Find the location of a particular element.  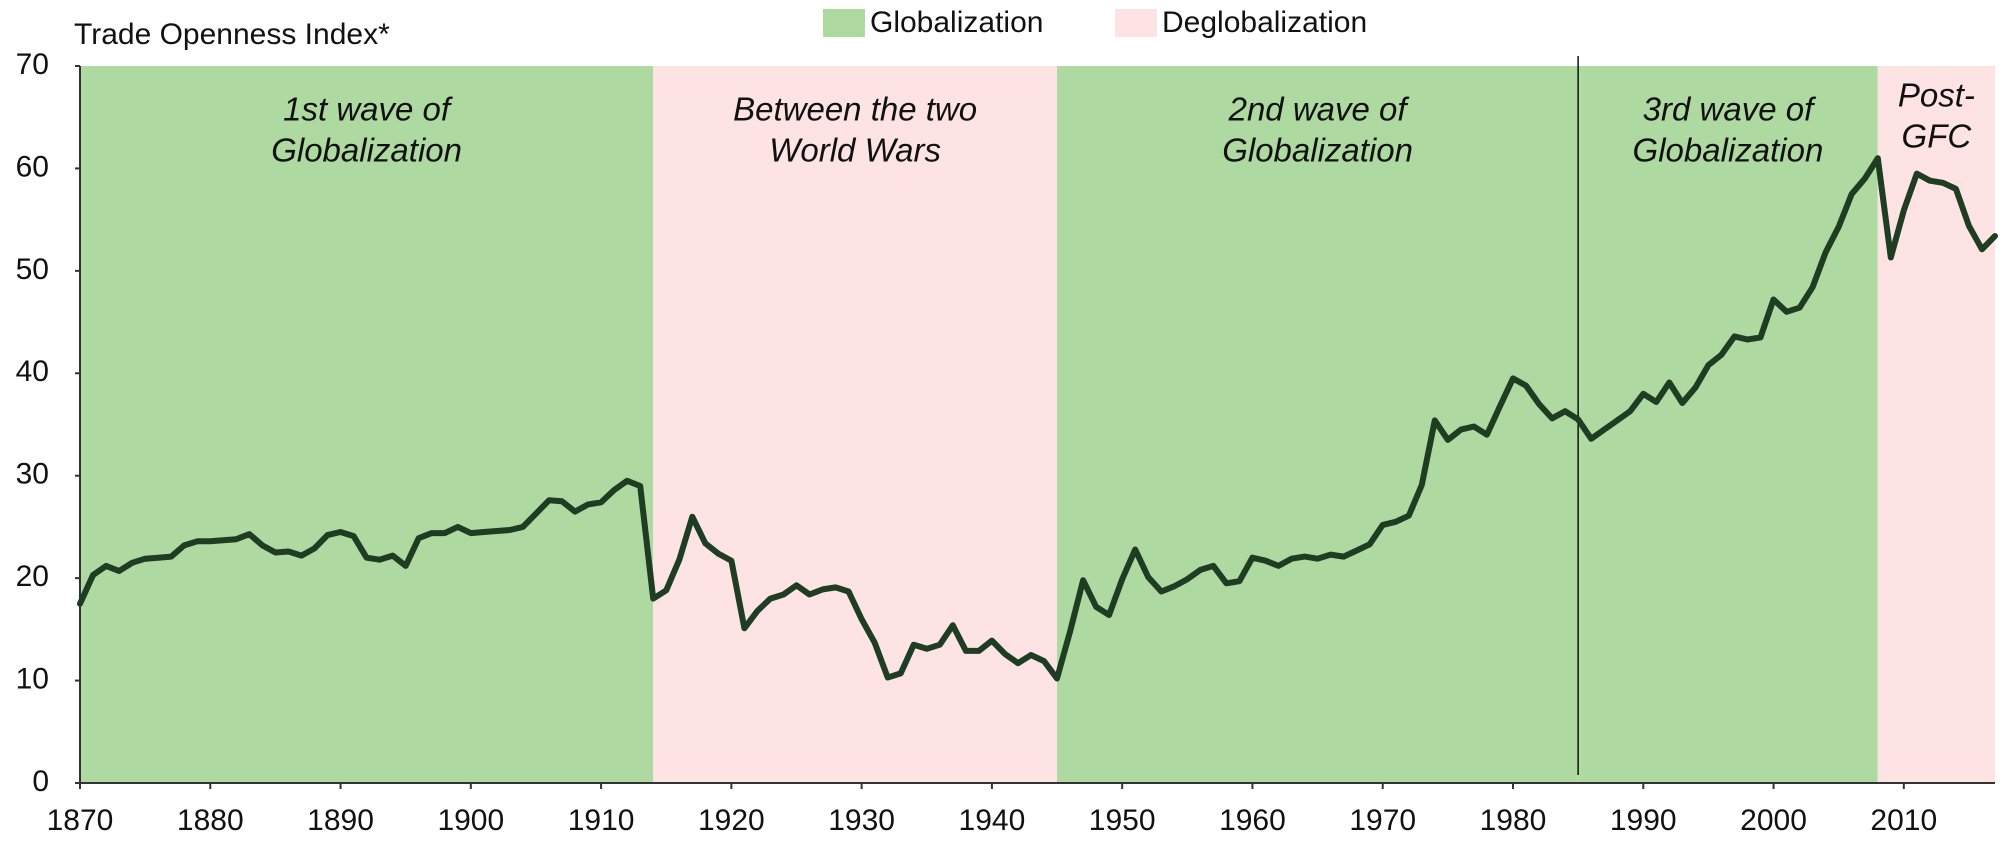

y-tick-label: 60 is located at coordinates (32, 166).